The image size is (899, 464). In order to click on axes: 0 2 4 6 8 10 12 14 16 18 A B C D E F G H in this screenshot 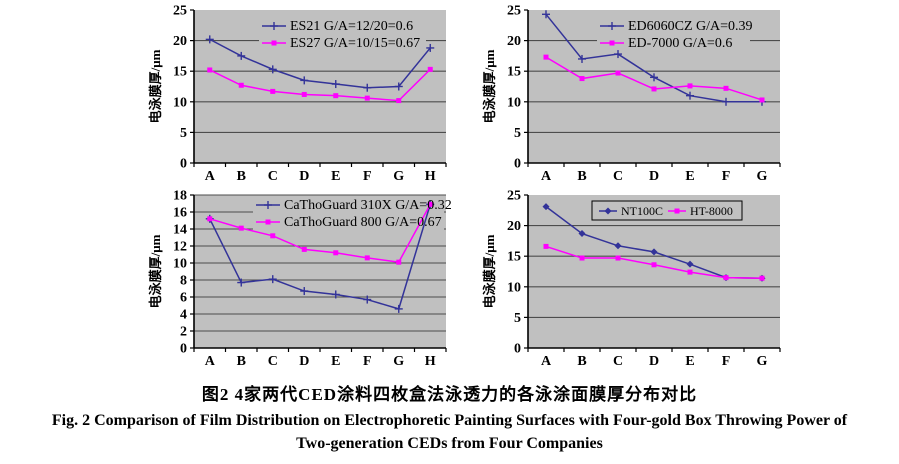, I will do `click(310, 279)`.